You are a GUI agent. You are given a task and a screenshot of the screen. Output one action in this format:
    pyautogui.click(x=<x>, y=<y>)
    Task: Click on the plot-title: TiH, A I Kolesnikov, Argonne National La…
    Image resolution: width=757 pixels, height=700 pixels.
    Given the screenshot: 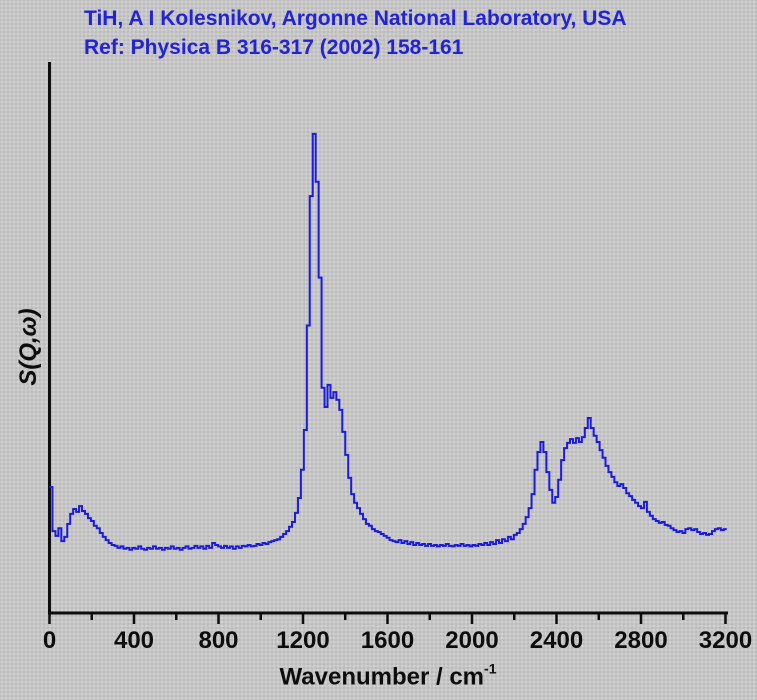 What is the action you would take?
    pyautogui.click(x=355, y=33)
    